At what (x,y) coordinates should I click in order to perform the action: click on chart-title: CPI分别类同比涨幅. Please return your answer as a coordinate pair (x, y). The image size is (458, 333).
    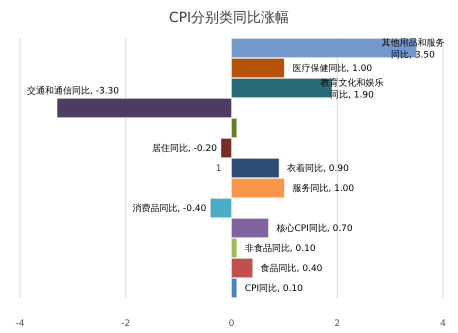
    Looking at the image, I should click on (229, 18).